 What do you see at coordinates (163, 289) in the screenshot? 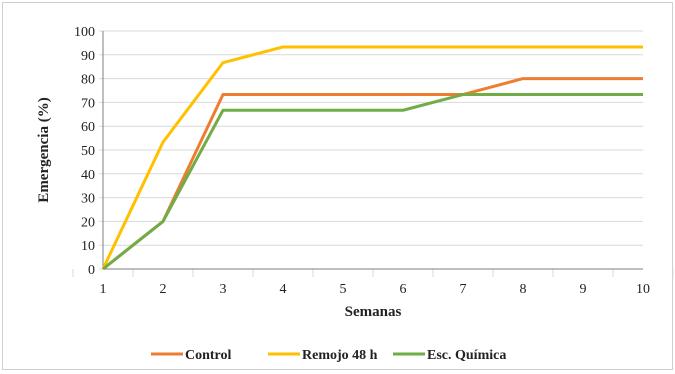
I see `x-tick-label: 2` at bounding box center [163, 289].